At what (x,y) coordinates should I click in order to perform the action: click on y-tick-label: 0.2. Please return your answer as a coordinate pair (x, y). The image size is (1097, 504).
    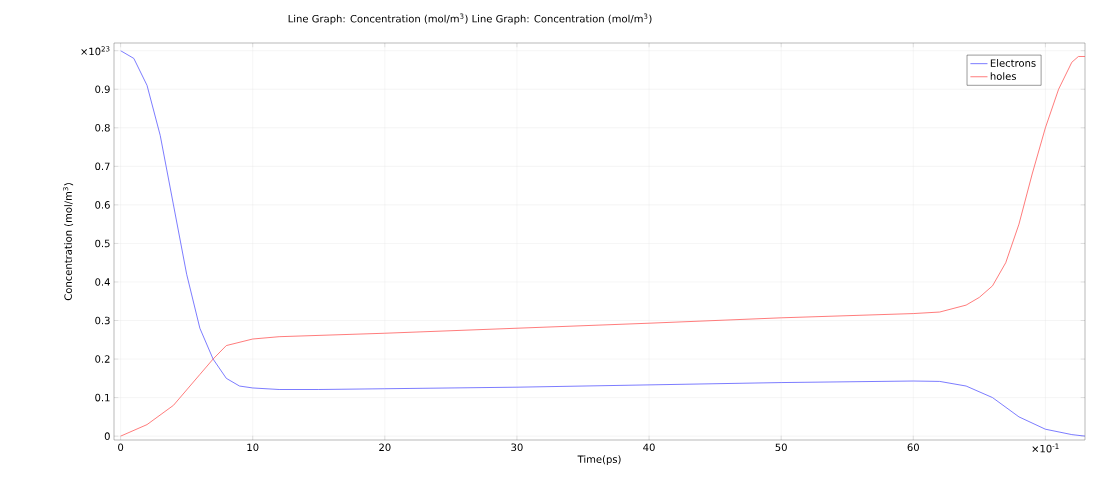
    Looking at the image, I should click on (102, 359).